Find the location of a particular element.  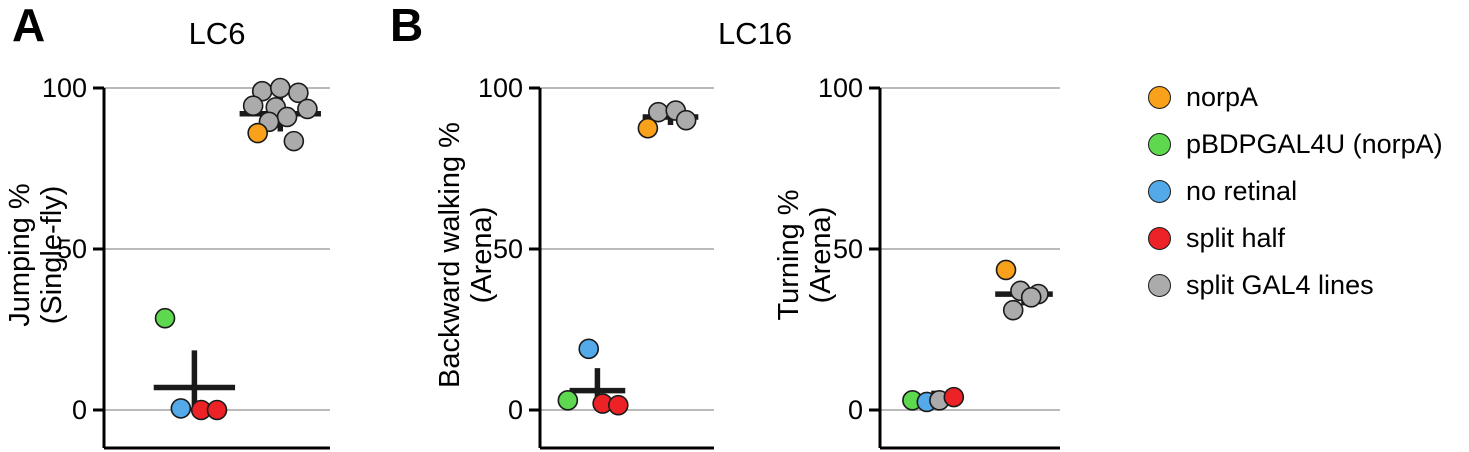

legend-label-norpa: norpA is located at coordinates (1222, 97).